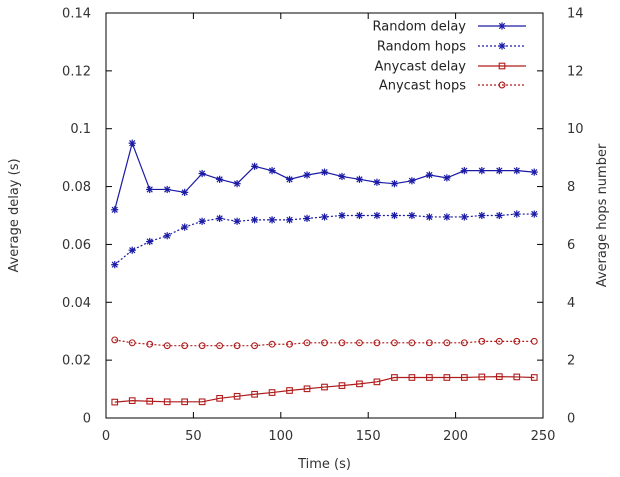 The height and width of the screenshot is (477, 620). Describe the element at coordinates (575, 14) in the screenshot. I see `y2-tick-label: 14` at that location.